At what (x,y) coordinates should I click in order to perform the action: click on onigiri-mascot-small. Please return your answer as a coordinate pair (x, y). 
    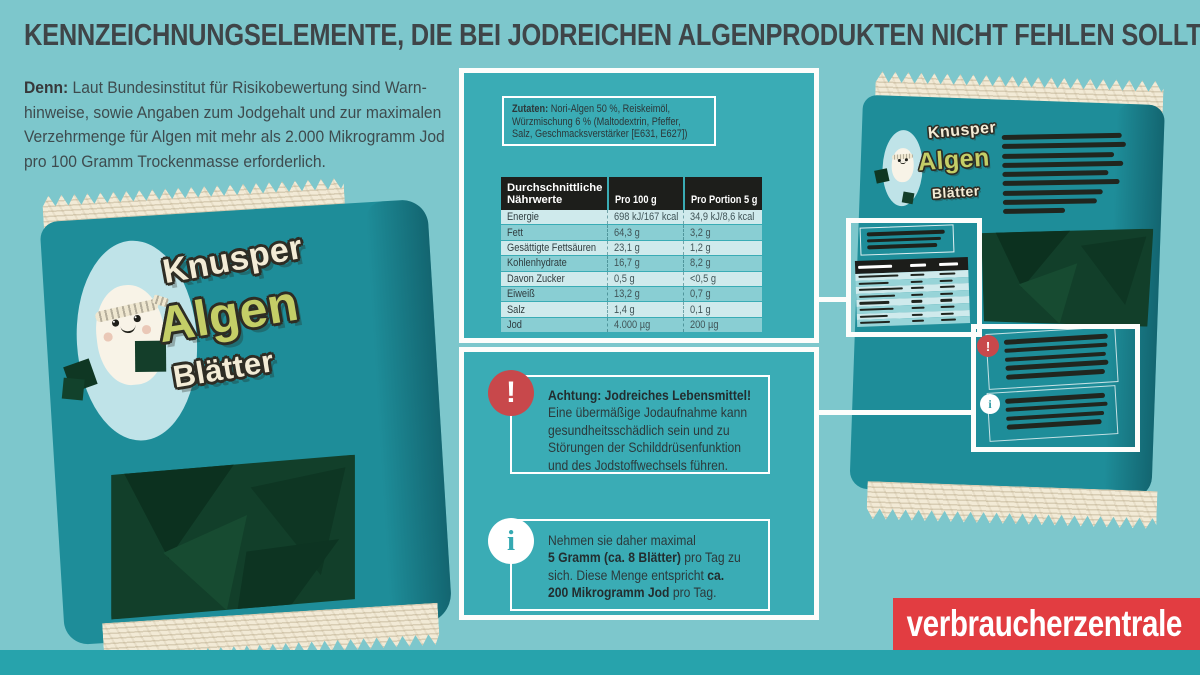
    Looking at the image, I should click on (903, 176).